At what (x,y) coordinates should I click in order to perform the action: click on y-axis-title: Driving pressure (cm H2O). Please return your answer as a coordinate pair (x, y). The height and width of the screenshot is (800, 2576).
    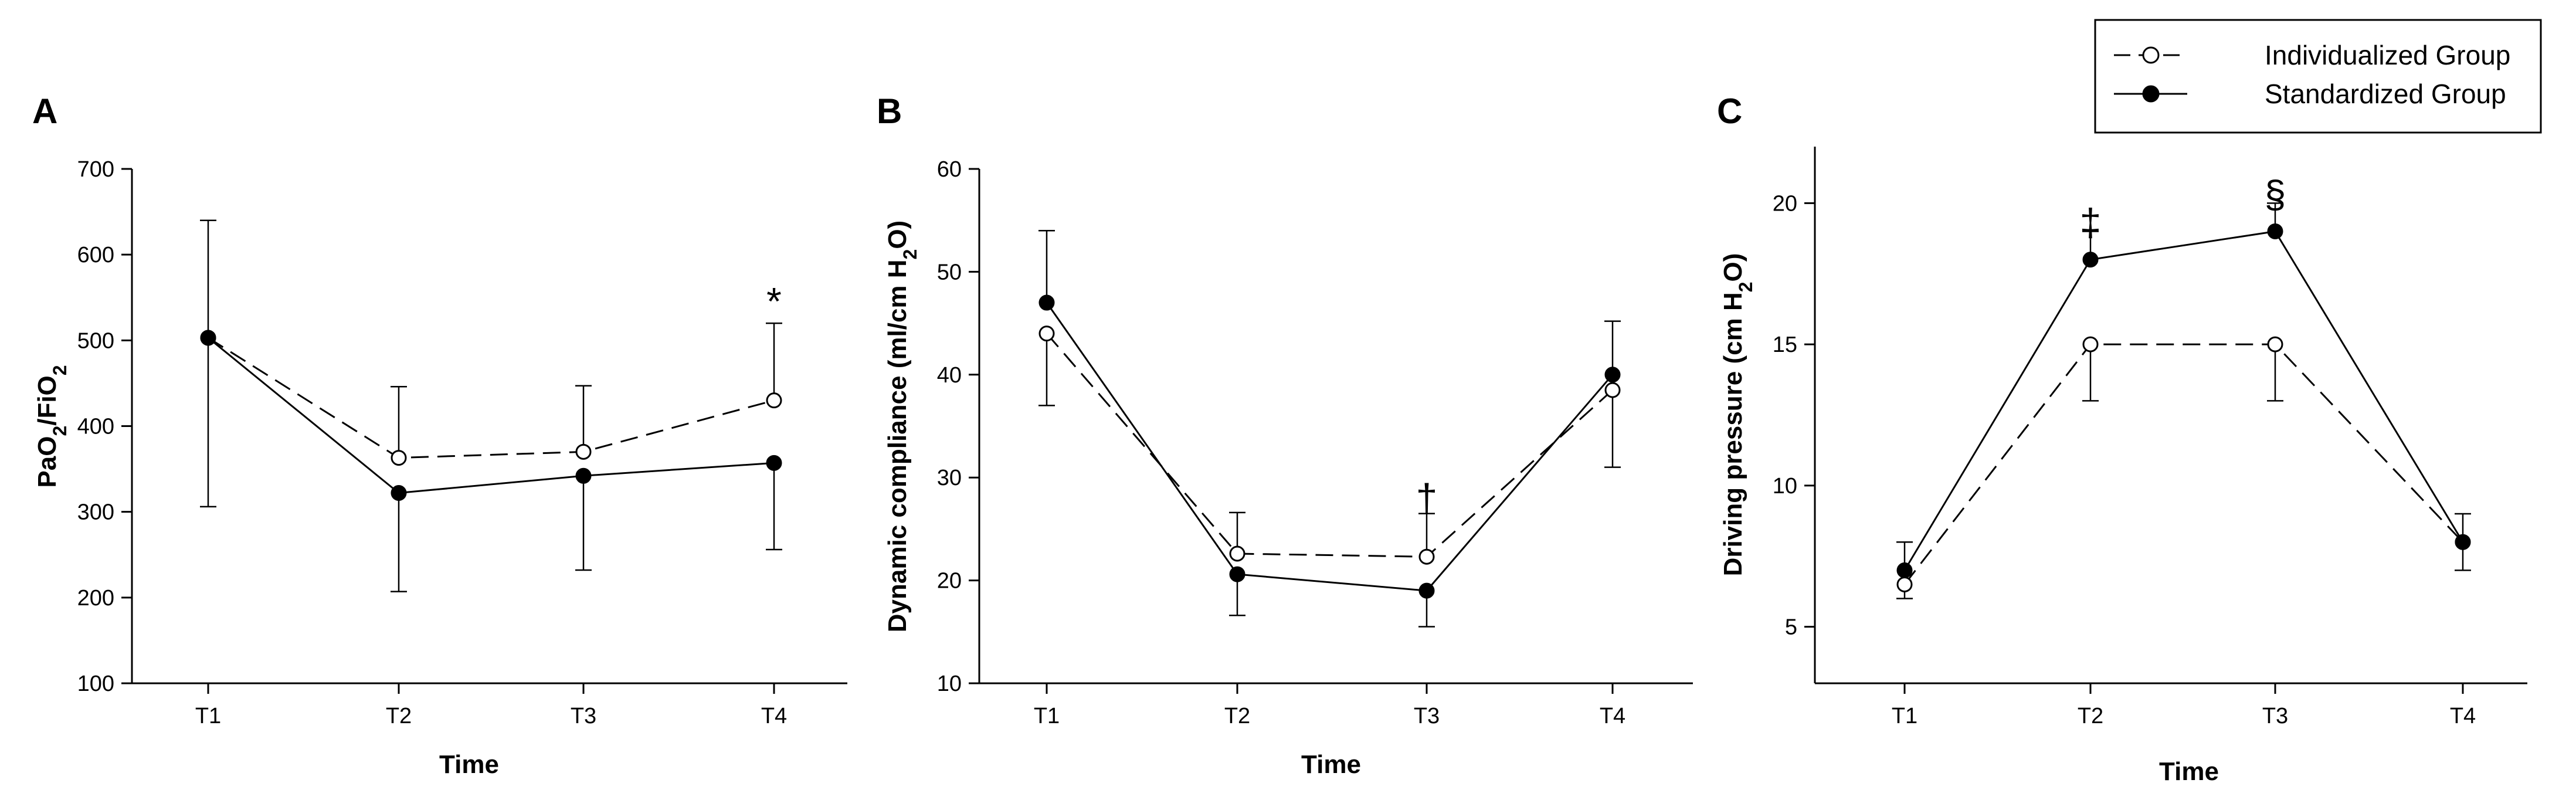
    Looking at the image, I should click on (1737, 415).